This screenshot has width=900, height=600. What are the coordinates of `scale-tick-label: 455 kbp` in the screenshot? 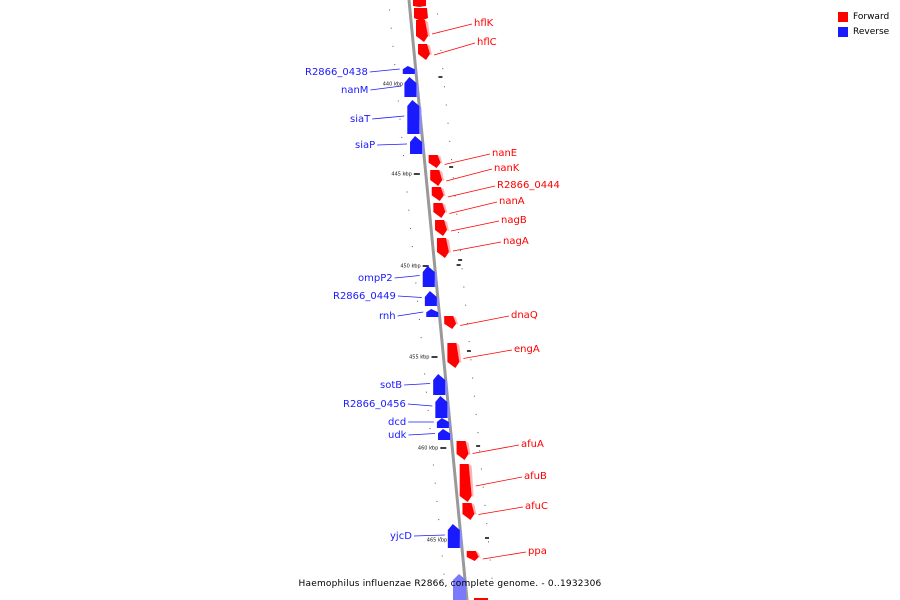 It's located at (419, 358).